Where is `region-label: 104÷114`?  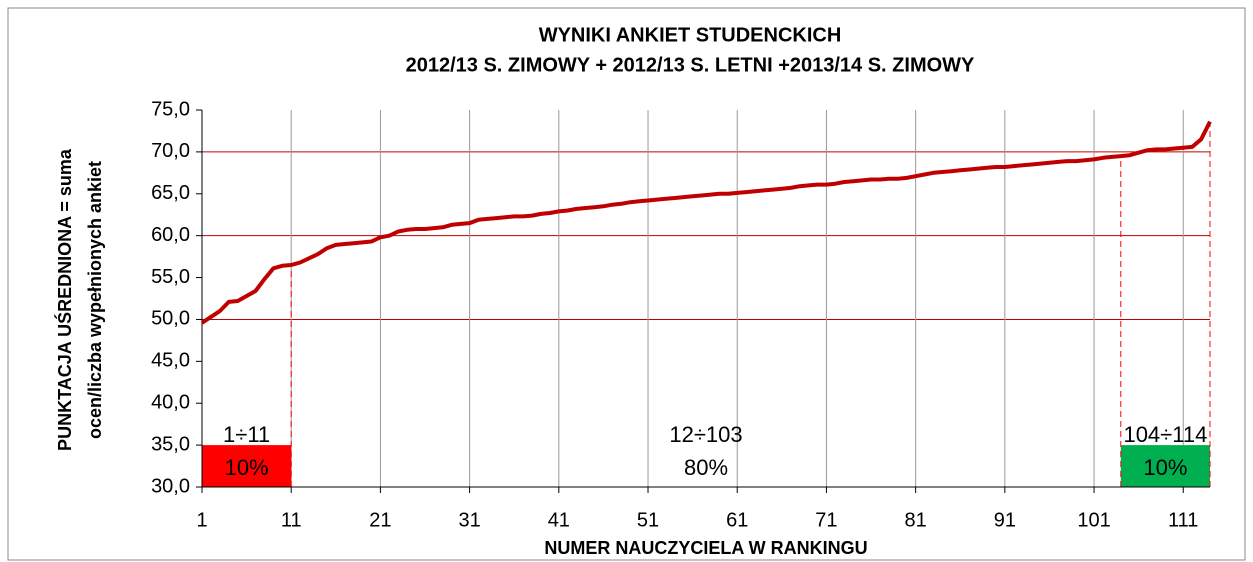 region-label: 104÷114 is located at coordinates (1165, 434).